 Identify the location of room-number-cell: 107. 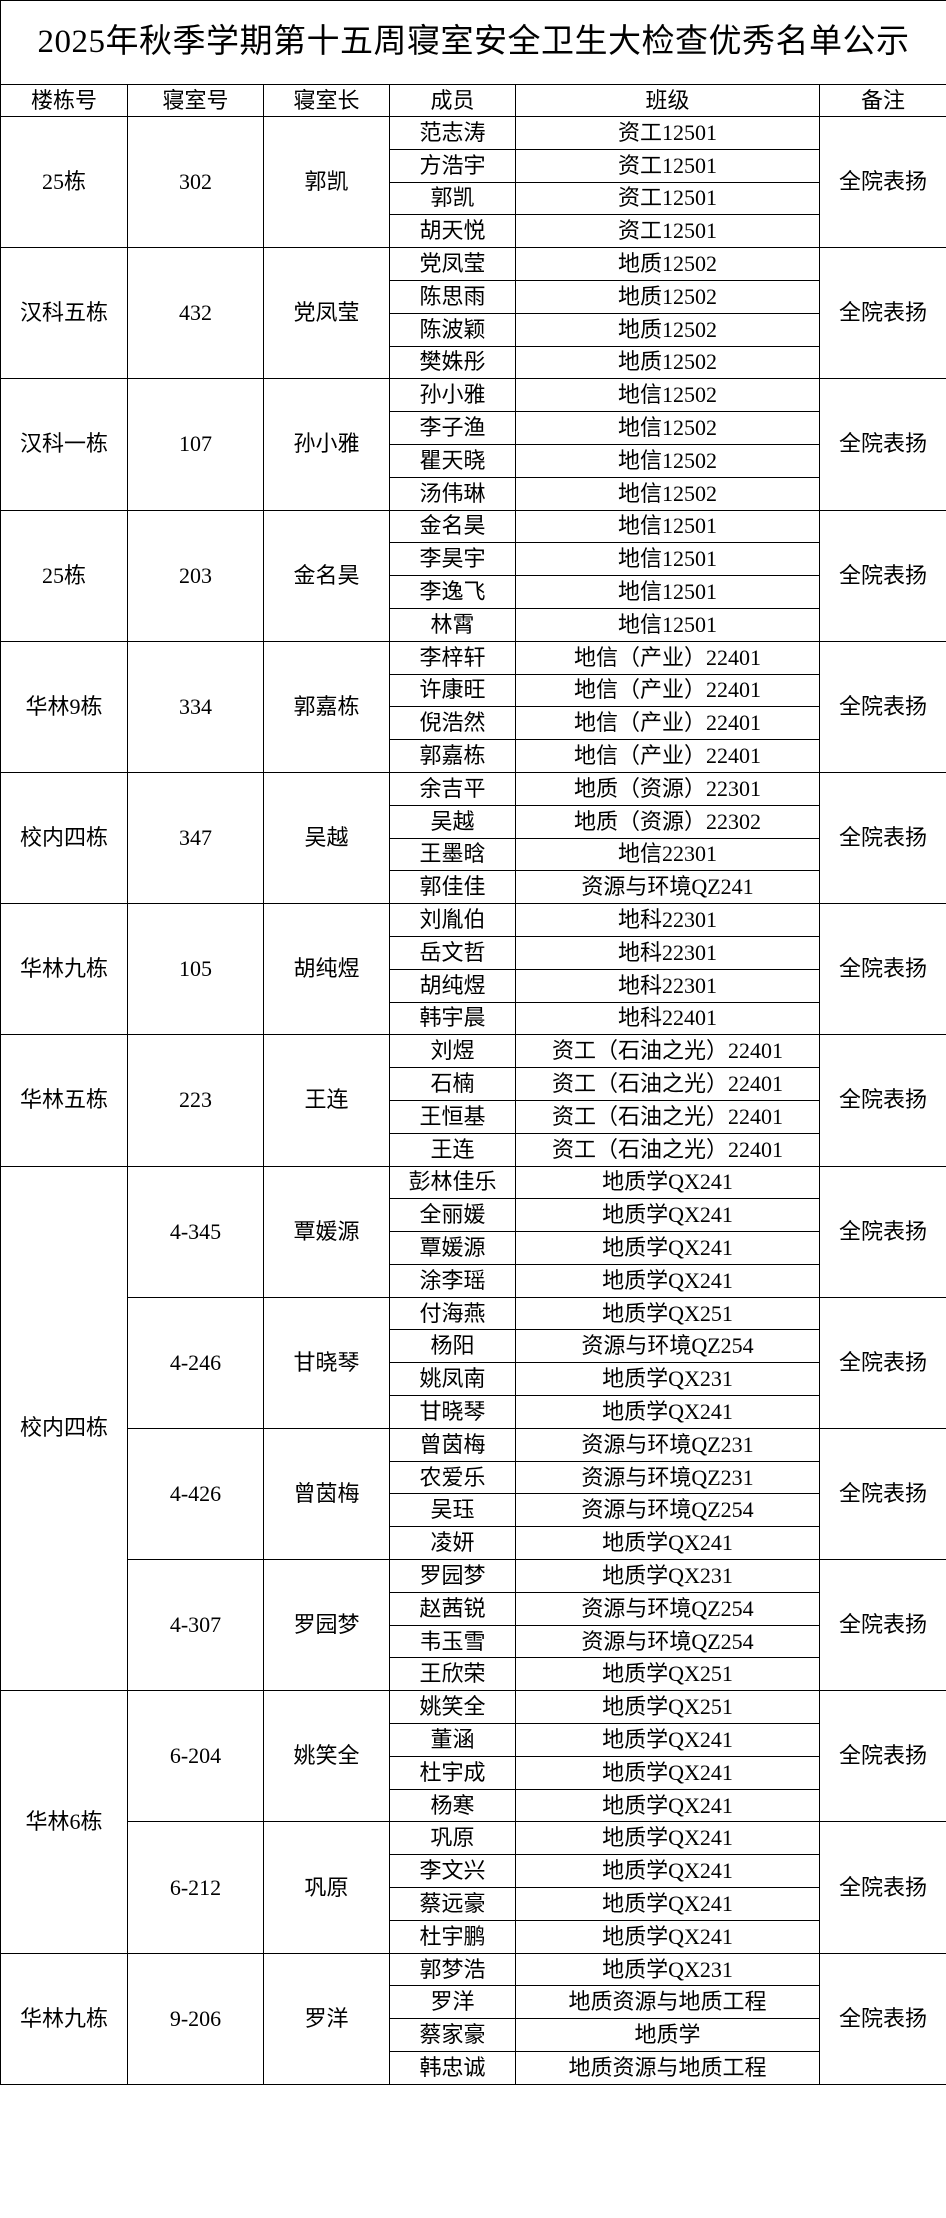
(195, 444).